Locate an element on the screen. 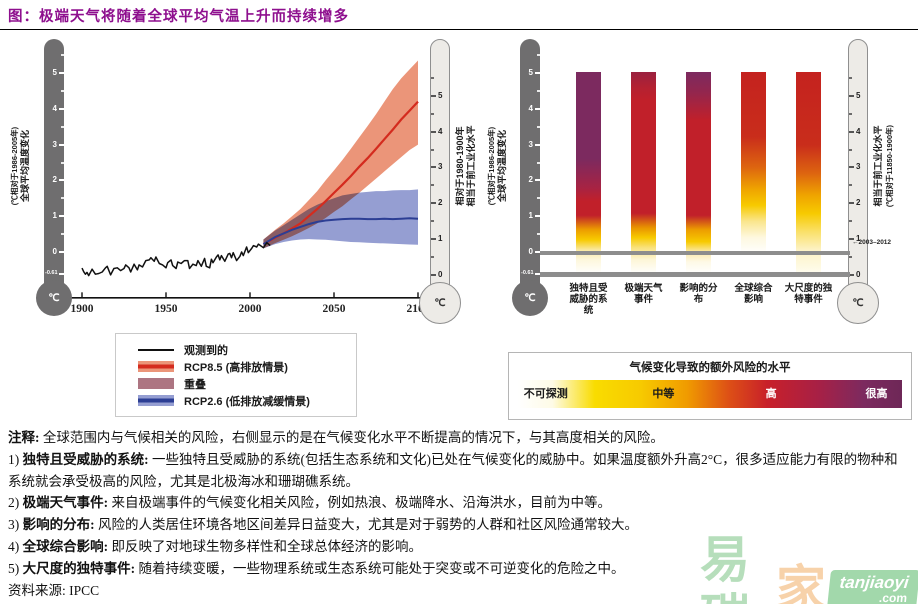  legend-item: RCP2.6 (低排放减缓情景) is located at coordinates (247, 400).